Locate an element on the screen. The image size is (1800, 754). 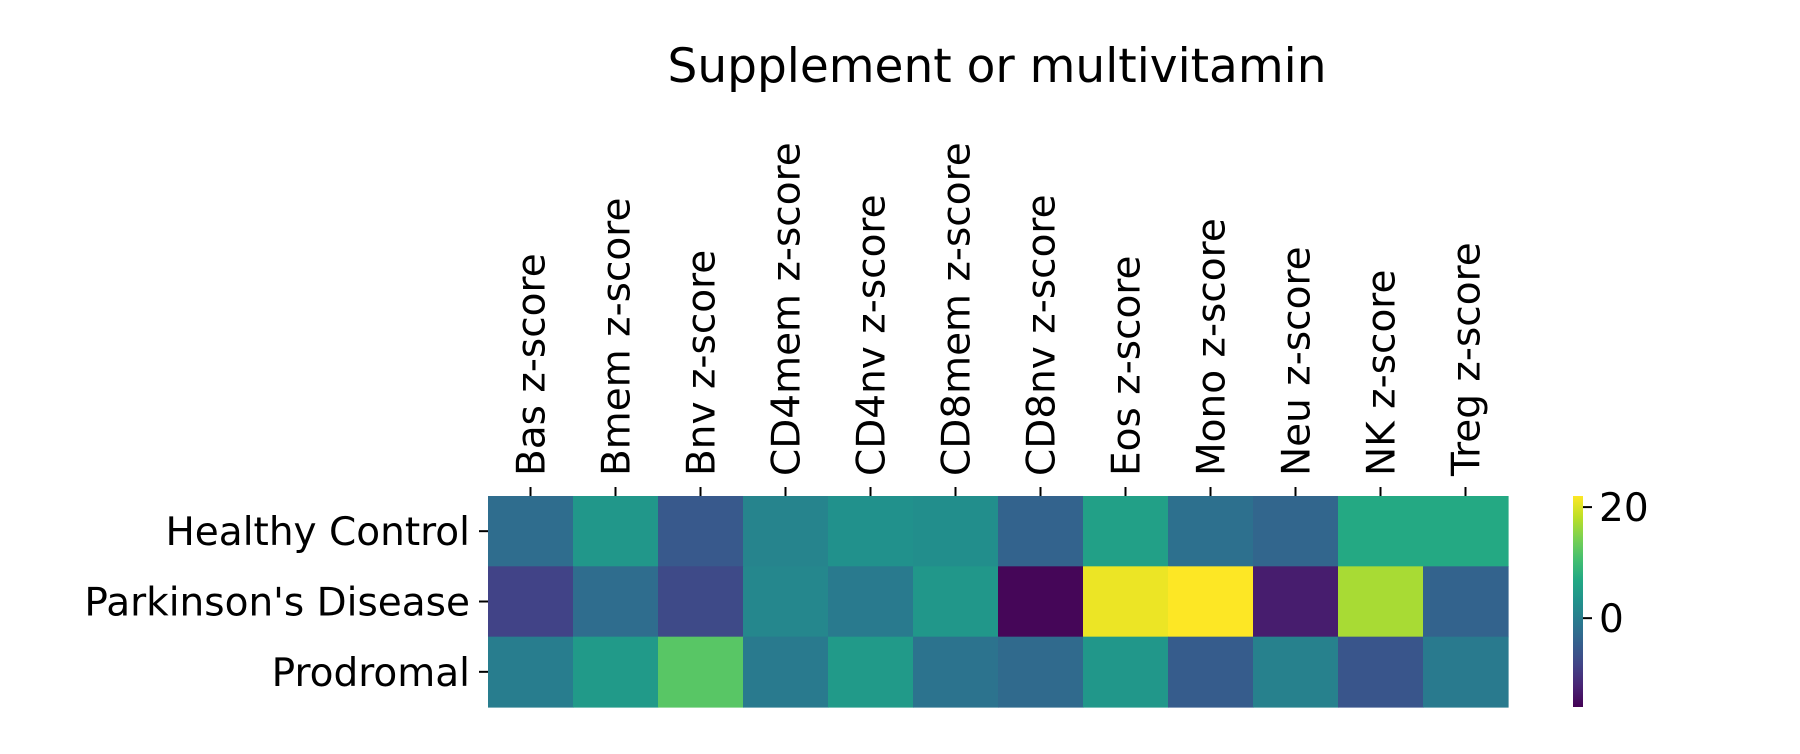
x-tick-label: CD8mem z-score is located at coordinates (957, 309).